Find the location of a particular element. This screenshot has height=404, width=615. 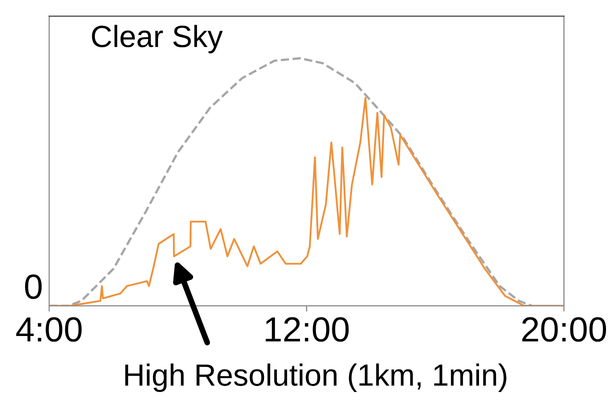

x-tick-label: 12:00 is located at coordinates (307, 329).